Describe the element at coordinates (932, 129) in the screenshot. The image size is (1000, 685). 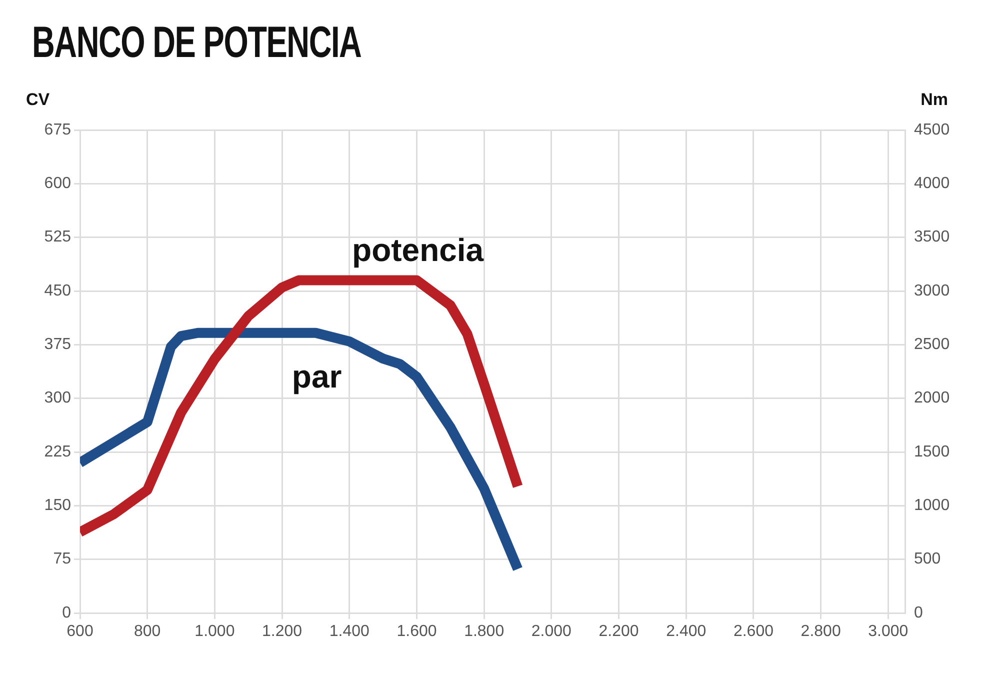
I see `y2-tick-label: 4500` at that location.